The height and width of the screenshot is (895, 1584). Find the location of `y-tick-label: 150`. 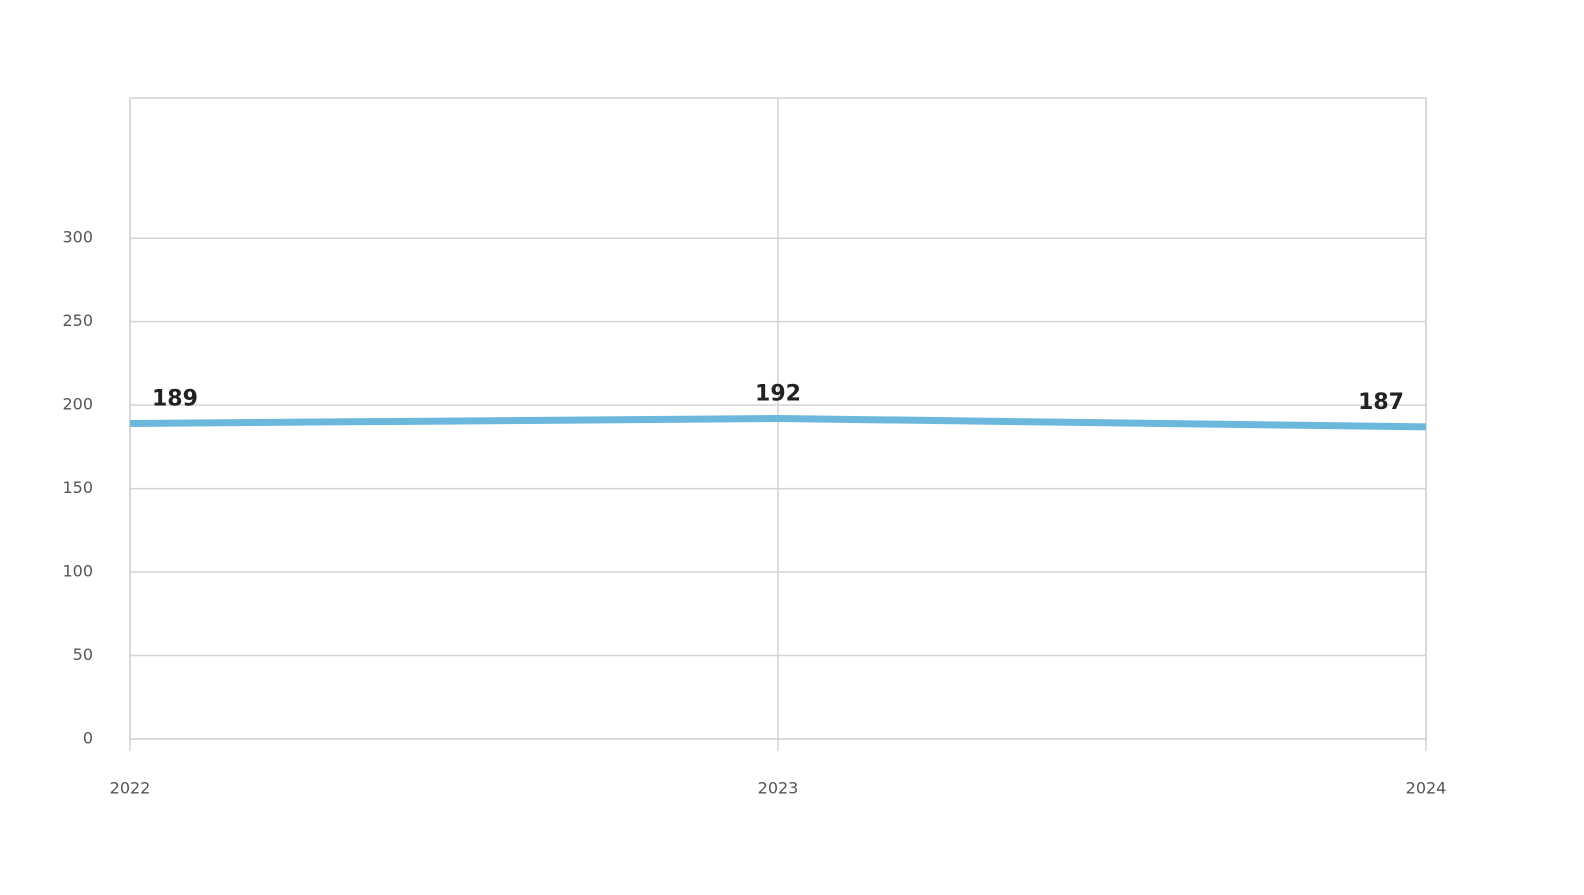

y-tick-label: 150 is located at coordinates (77, 487).